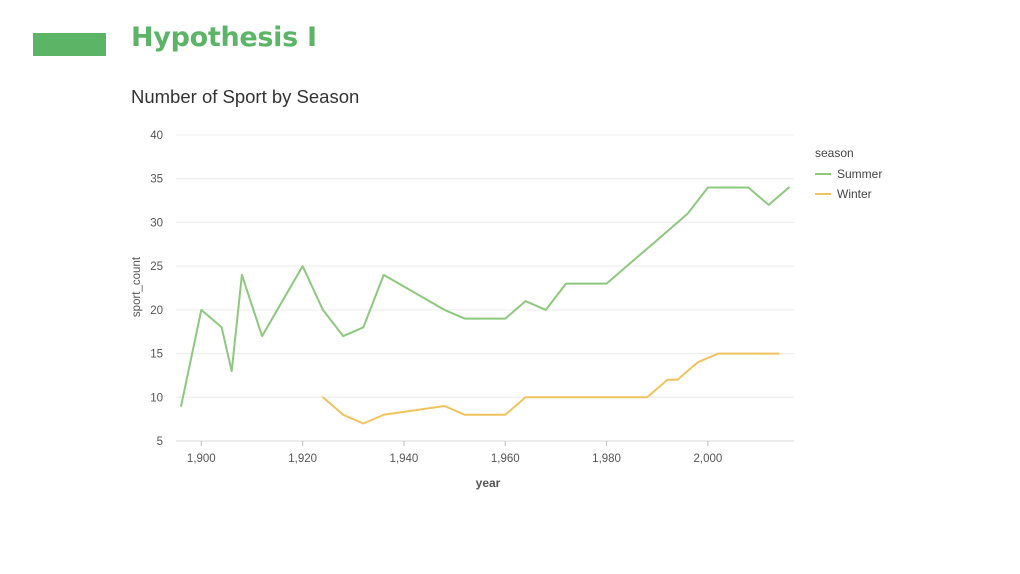 Image resolution: width=1020 pixels, height=574 pixels. What do you see at coordinates (454, 453) in the screenshot?
I see `x-axis-ticks: 1,900 1,920 1,940 1,960 1,980 2,000` at bounding box center [454, 453].